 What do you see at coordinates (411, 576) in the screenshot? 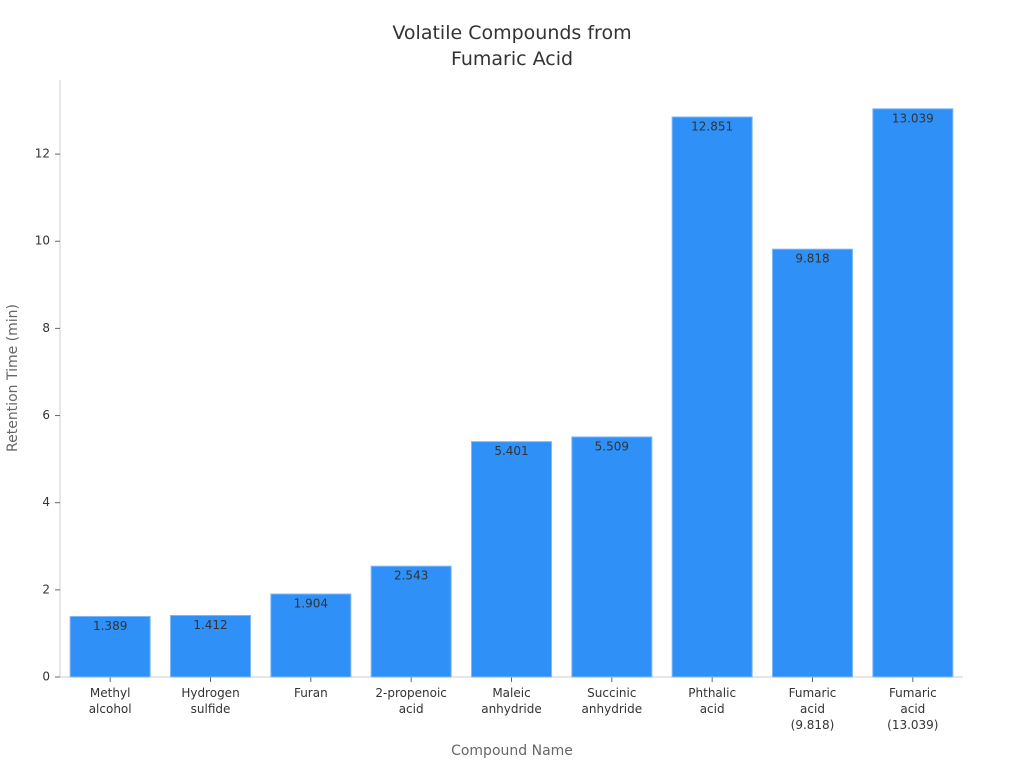
I see `value-label: 2.543` at bounding box center [411, 576].